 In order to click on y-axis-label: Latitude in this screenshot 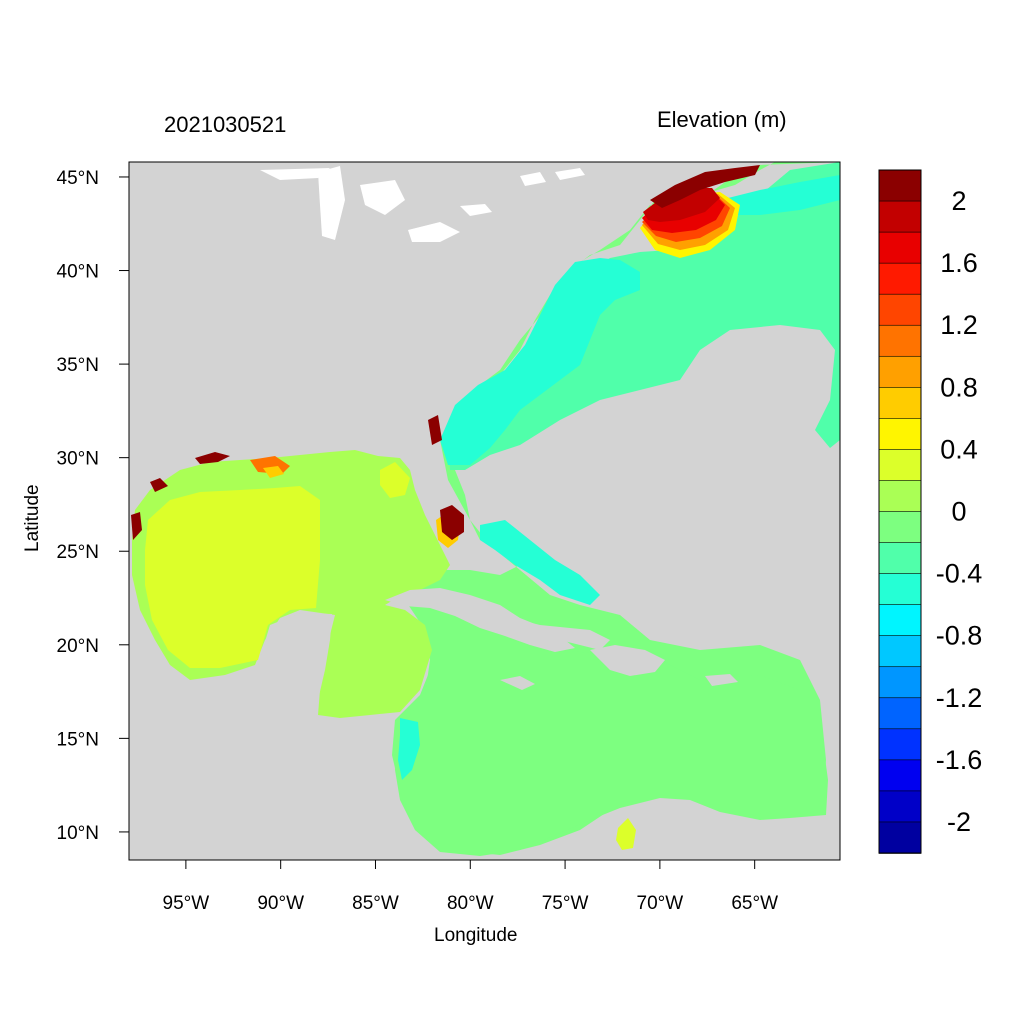, I will do `click(32, 518)`.